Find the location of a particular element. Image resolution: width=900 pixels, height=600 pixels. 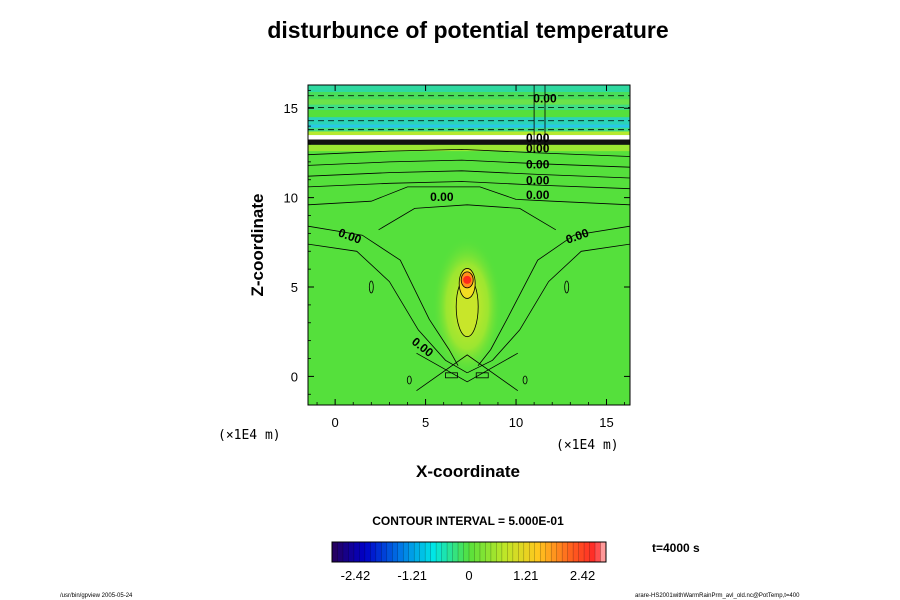

colorbar-ticks: -2.42 -1.21 0 1.21 2.42 is located at coordinates (468, 575).